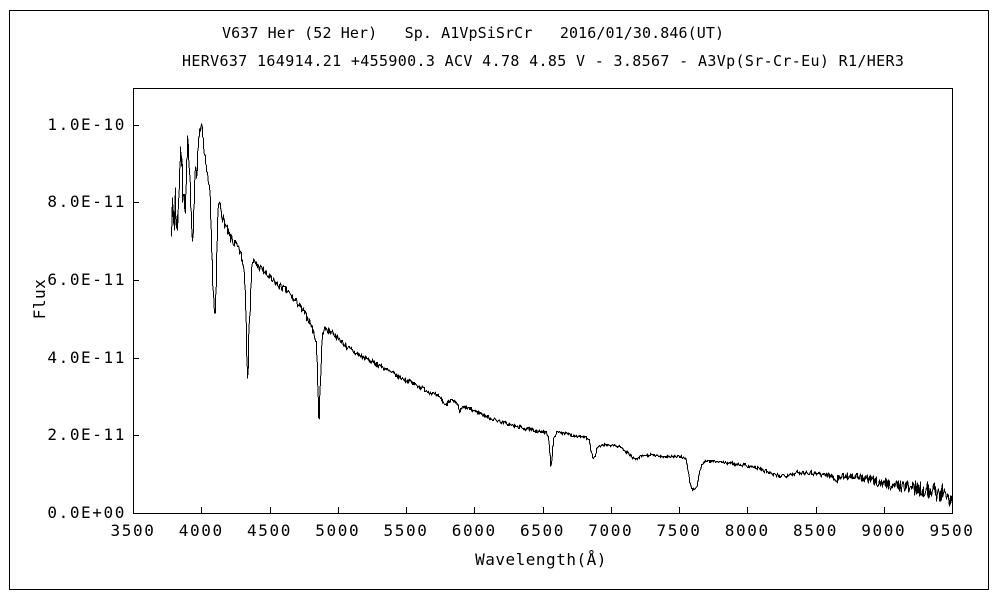  What do you see at coordinates (86, 202) in the screenshot?
I see `y-tick-label-8.0E-11: 8.0E-11` at bounding box center [86, 202].